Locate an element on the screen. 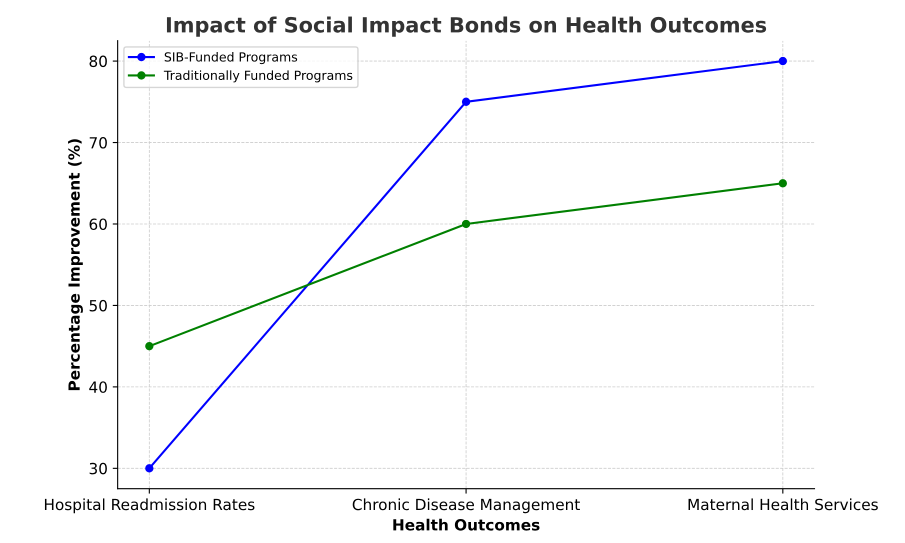  y-axis-title: Percentage Improvement (%) is located at coordinates (75, 264).